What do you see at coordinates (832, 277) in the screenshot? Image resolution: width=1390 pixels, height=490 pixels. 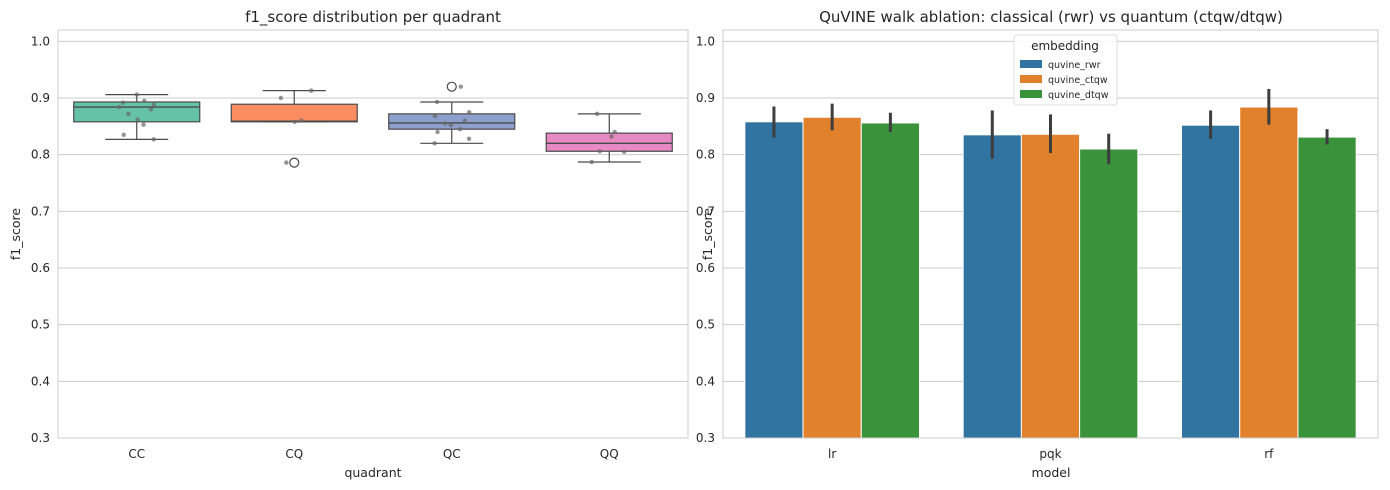 I see `bar-lr-quvine_ctqw` at bounding box center [832, 277].